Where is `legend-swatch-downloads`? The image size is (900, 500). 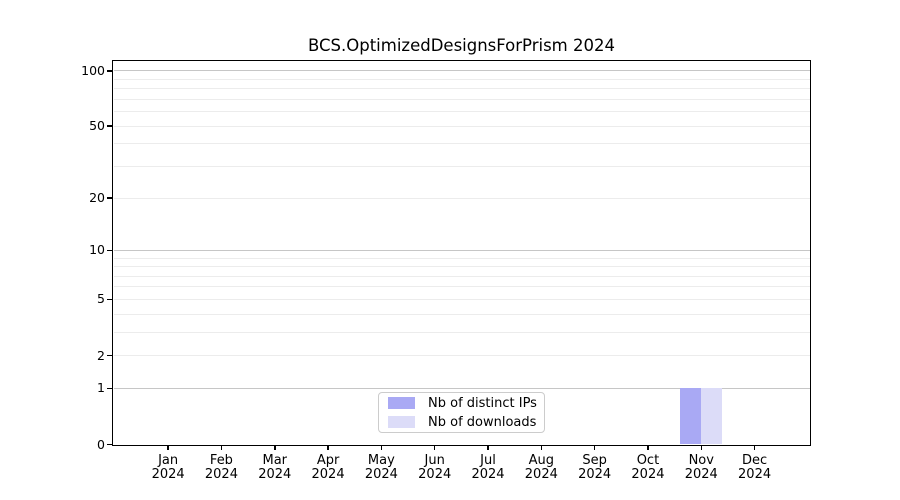 legend-swatch-downloads is located at coordinates (401, 422).